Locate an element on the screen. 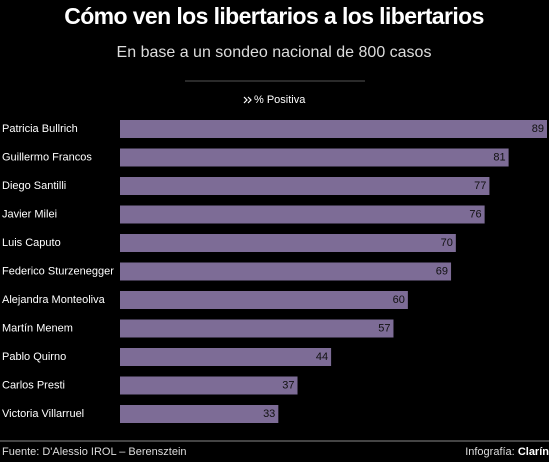 The image size is (549, 462). value-label: 33 is located at coordinates (269, 414).